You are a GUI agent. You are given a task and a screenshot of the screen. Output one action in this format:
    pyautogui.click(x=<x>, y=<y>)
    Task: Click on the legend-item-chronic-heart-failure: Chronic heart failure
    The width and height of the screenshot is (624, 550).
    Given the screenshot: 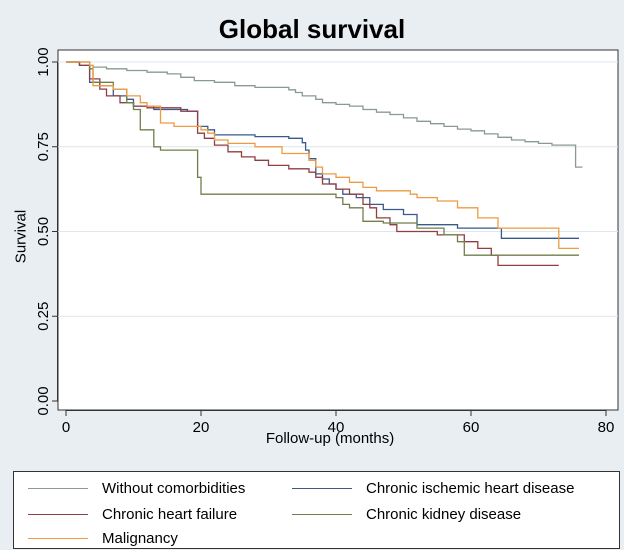 What is the action you would take?
    pyautogui.click(x=132, y=514)
    